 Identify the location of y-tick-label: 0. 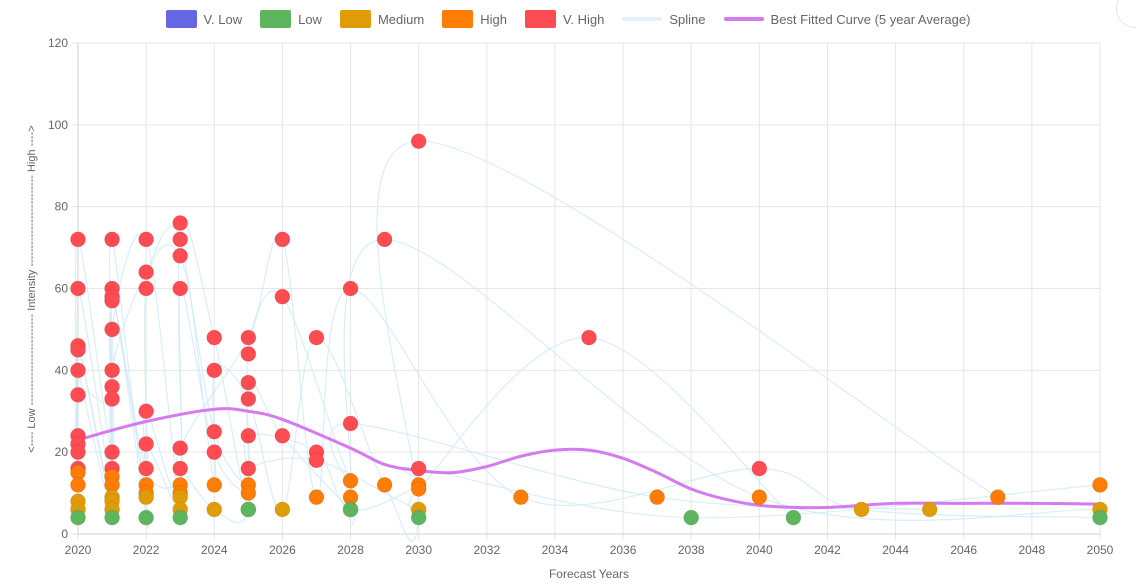
(64, 534).